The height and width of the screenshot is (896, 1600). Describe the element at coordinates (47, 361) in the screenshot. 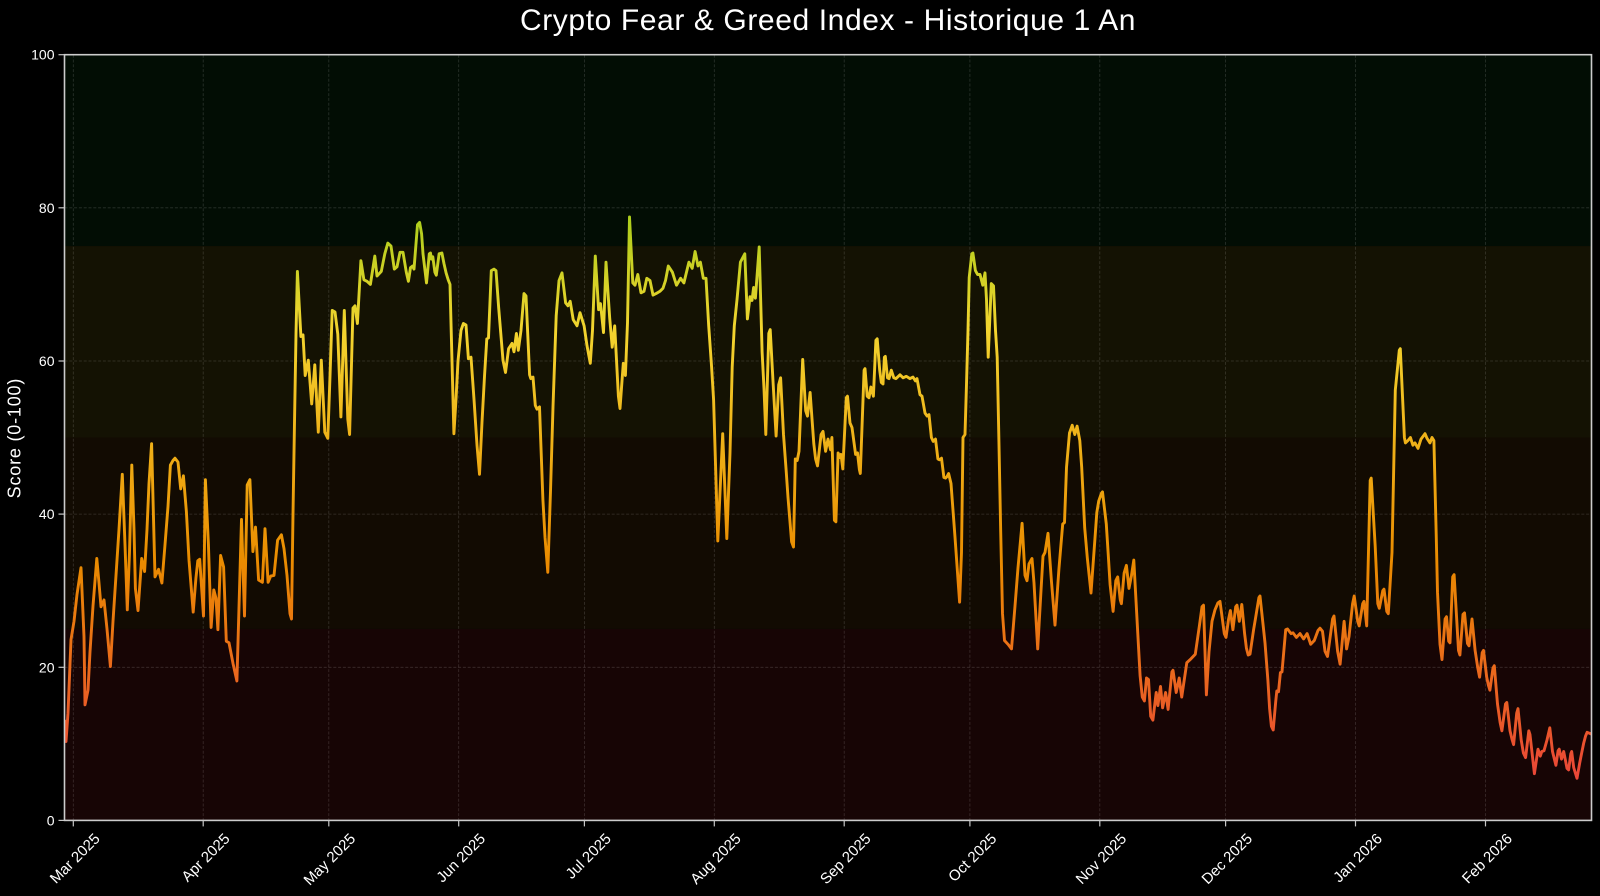

I see `svg-text: 60` at that location.